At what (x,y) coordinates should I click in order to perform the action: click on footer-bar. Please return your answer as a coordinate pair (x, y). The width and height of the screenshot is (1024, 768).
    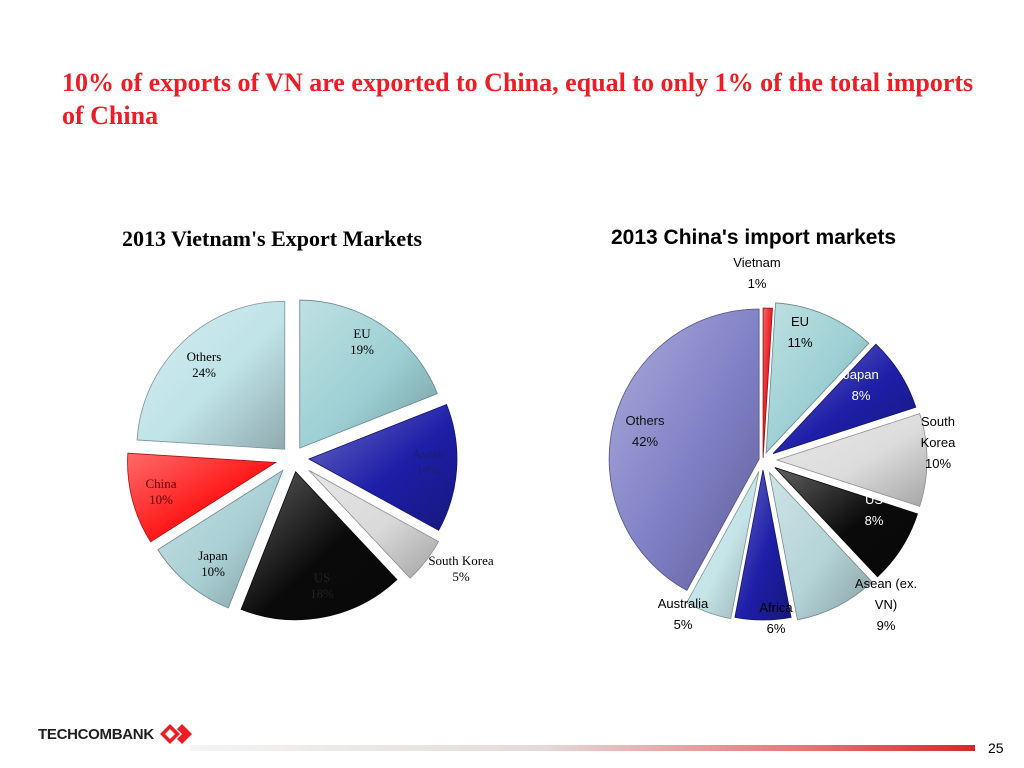
    Looking at the image, I should click on (582, 748).